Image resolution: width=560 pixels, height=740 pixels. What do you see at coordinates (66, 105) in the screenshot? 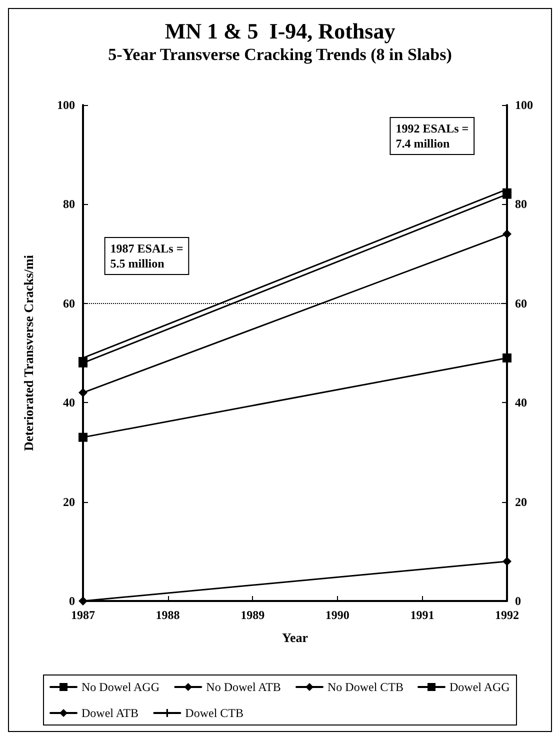
I see `y-tick-label: 100` at bounding box center [66, 105].